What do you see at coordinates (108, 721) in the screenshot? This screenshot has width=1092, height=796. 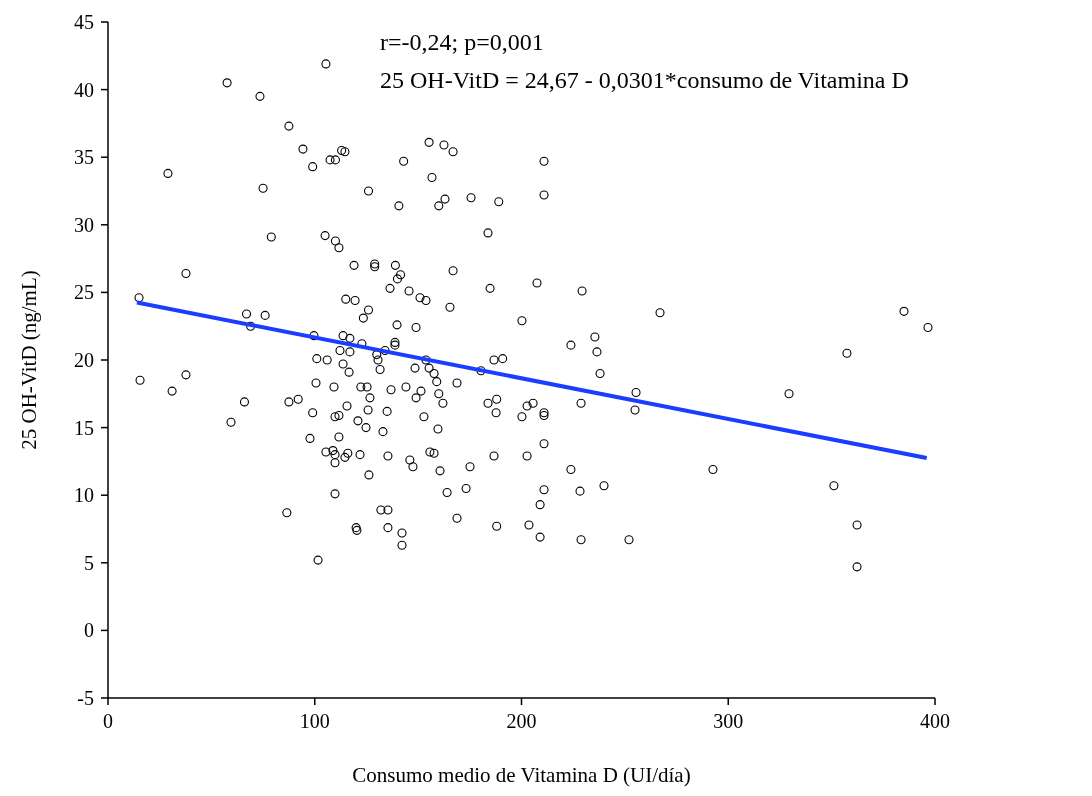 I see `x-tick-label: 0` at bounding box center [108, 721].